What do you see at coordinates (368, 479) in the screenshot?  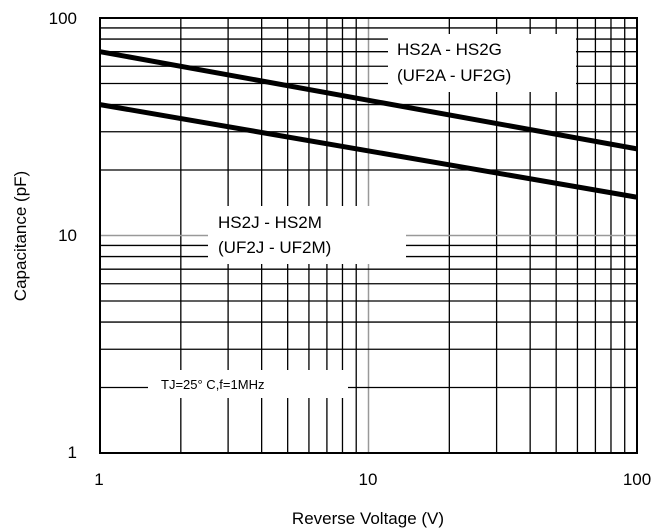 I see `x-tick-label-1: 10` at bounding box center [368, 479].